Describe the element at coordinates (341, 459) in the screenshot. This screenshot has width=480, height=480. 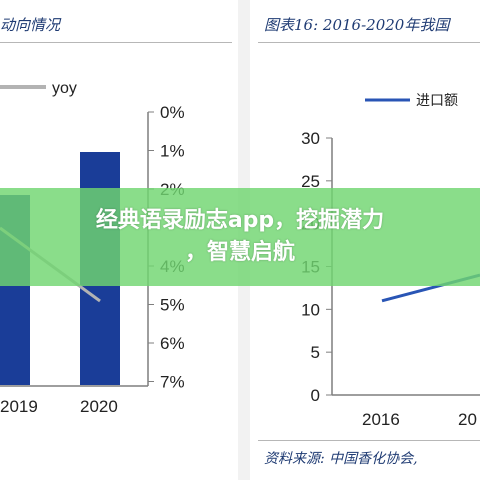
I see `right-source-note: 资料来源: 中国香化协会,` at that location.